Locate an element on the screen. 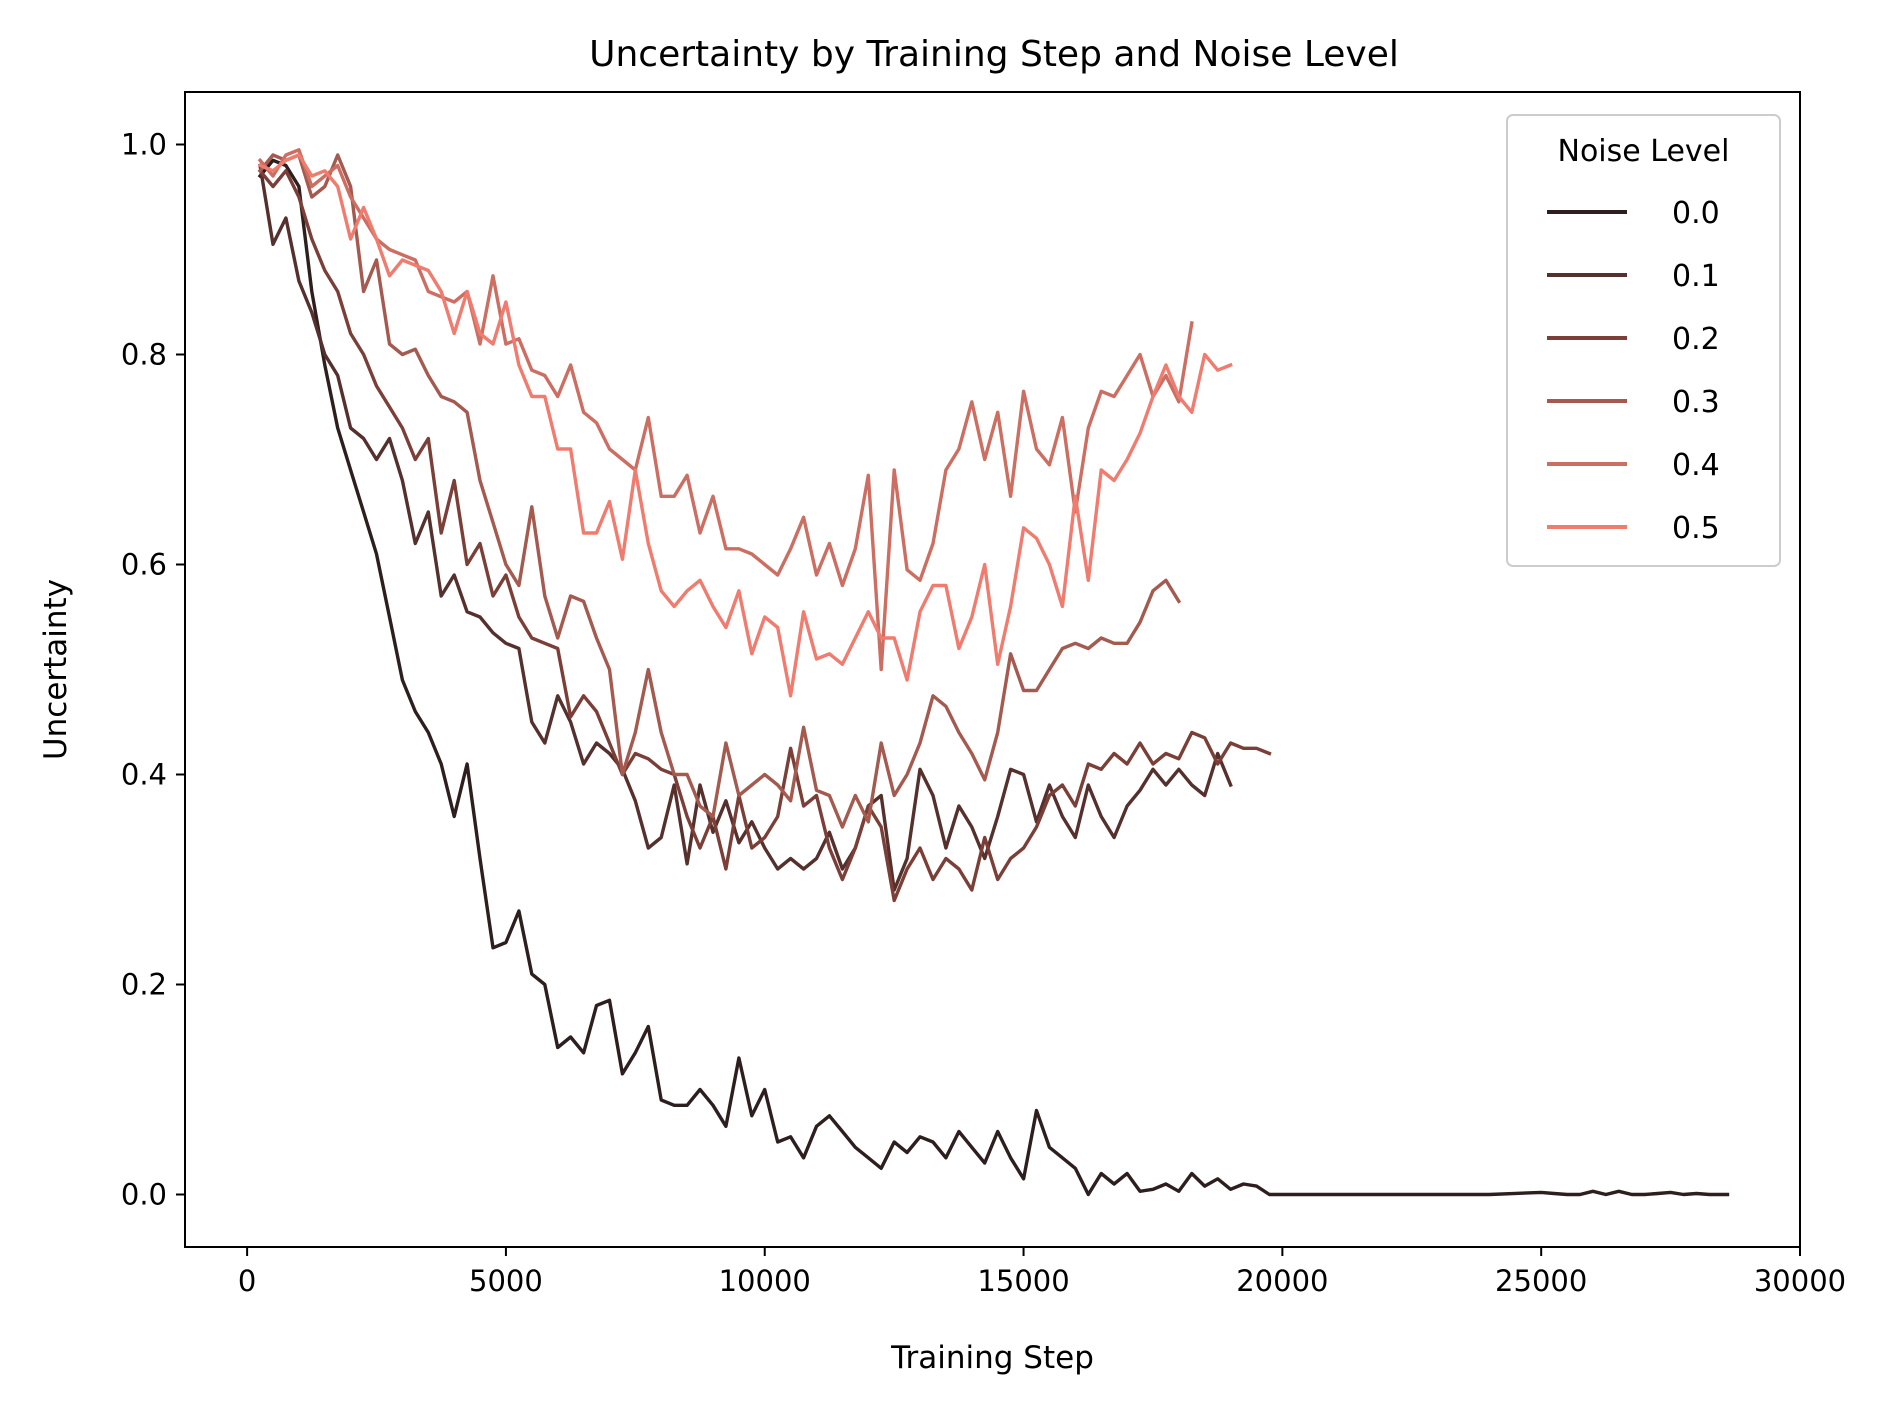 This screenshot has height=1406, width=1890. legend-label-0.1: 0.1 is located at coordinates (1696, 276).